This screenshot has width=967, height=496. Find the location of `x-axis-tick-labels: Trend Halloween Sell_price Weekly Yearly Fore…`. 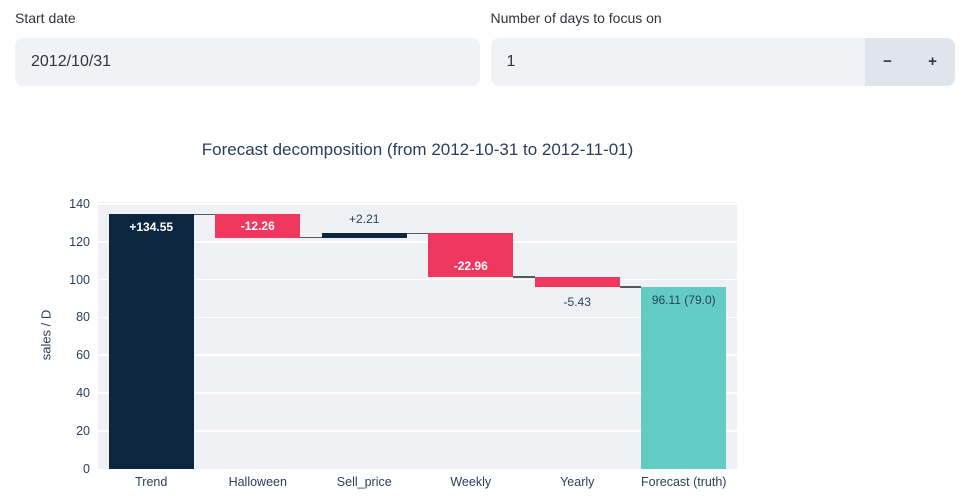

x-axis-tick-labels: Trend Halloween Sell_price Weekly Yearly Fore… is located at coordinates (417, 482).